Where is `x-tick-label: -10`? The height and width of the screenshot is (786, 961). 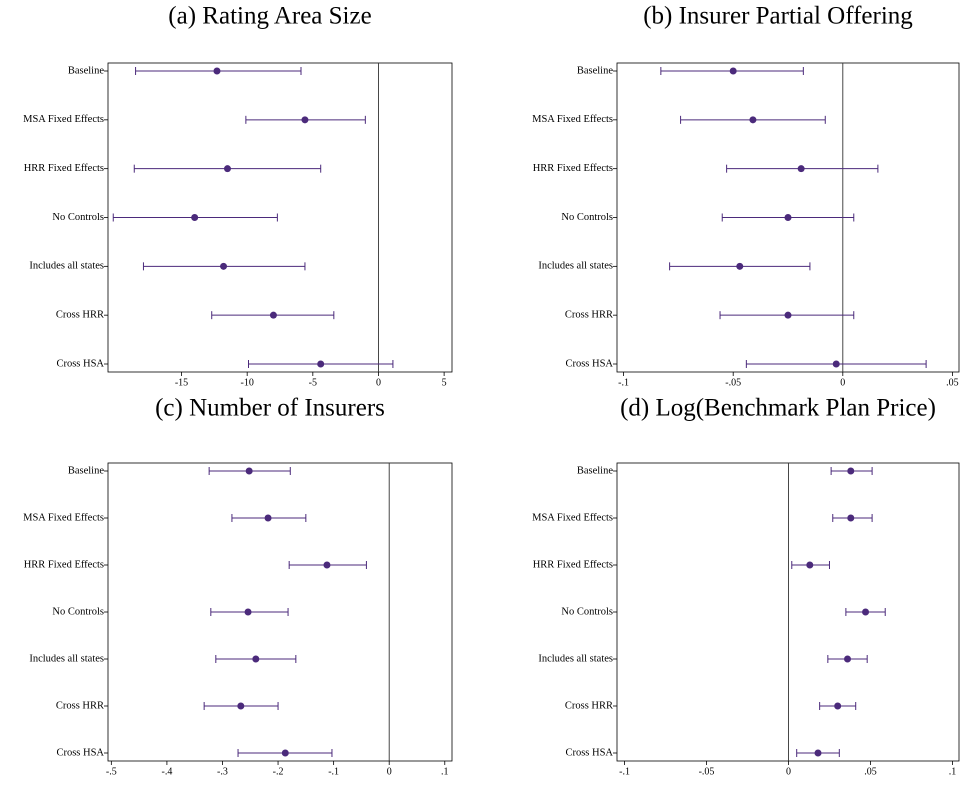 x-tick-label: -10 is located at coordinates (247, 382).